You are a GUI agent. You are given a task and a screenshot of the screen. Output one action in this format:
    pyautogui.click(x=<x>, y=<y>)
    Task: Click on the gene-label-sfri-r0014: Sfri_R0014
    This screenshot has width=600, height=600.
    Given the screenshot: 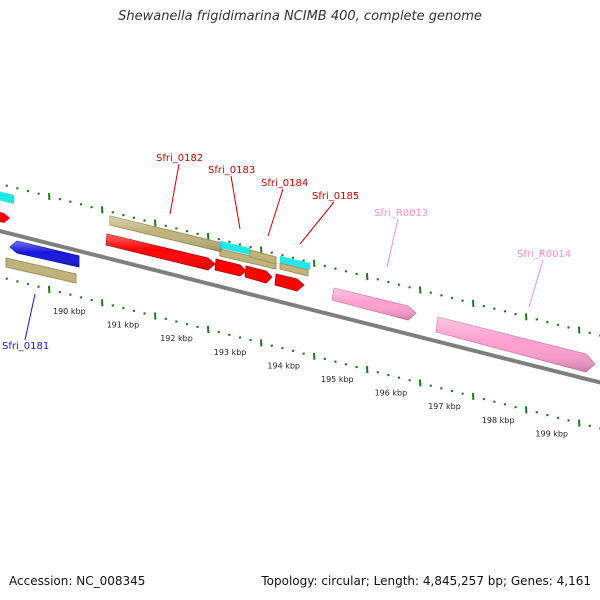 What is the action you would take?
    pyautogui.click(x=544, y=254)
    